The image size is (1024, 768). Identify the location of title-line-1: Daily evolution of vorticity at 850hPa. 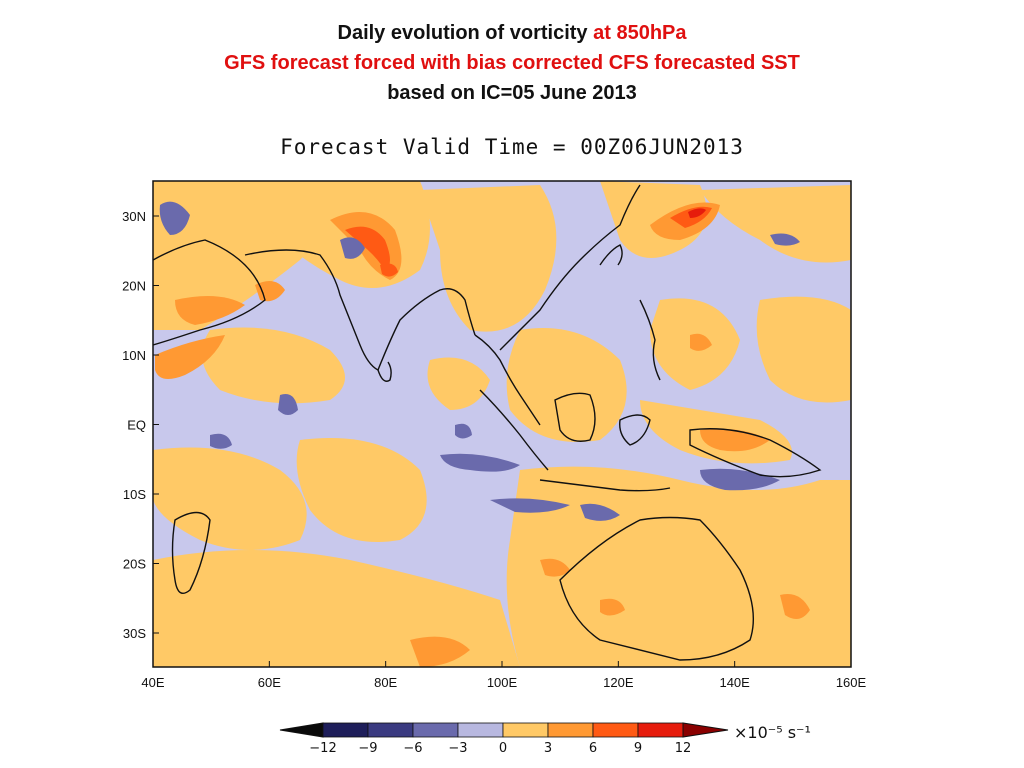
(512, 33).